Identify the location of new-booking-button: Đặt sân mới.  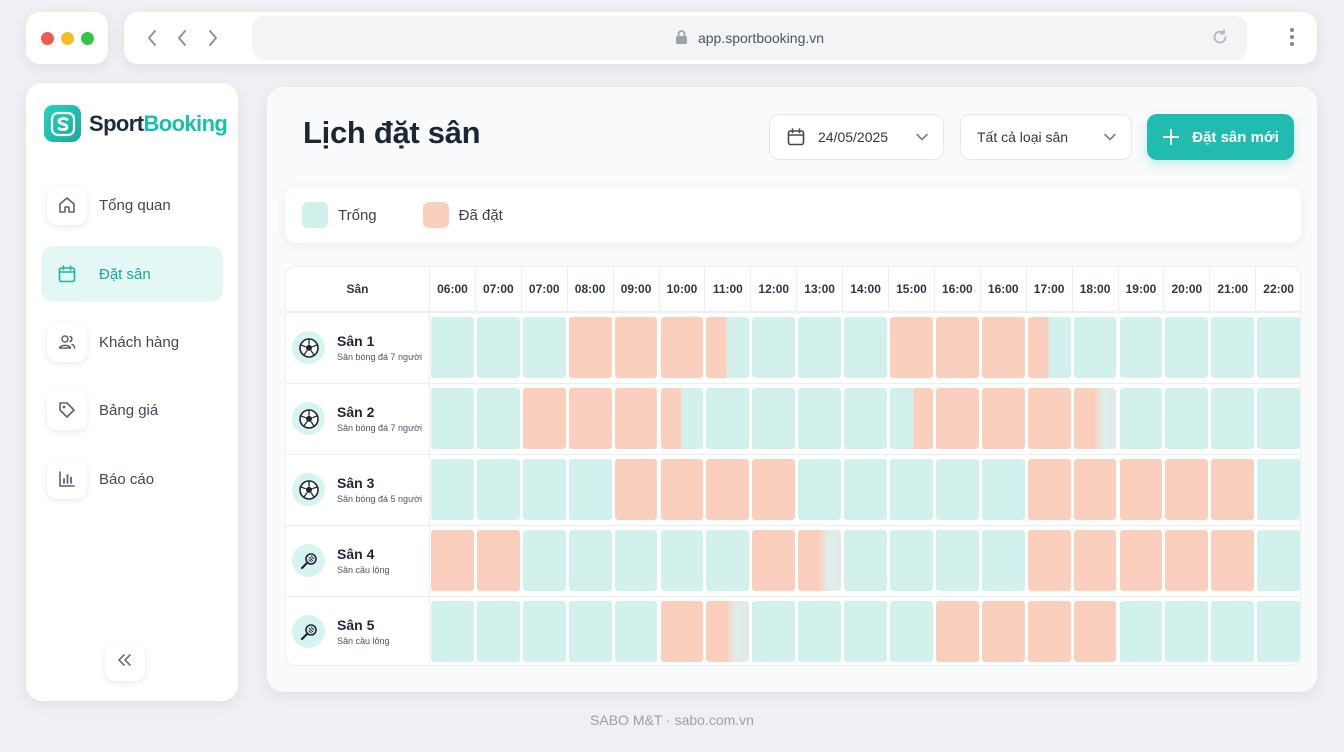
(1220, 137).